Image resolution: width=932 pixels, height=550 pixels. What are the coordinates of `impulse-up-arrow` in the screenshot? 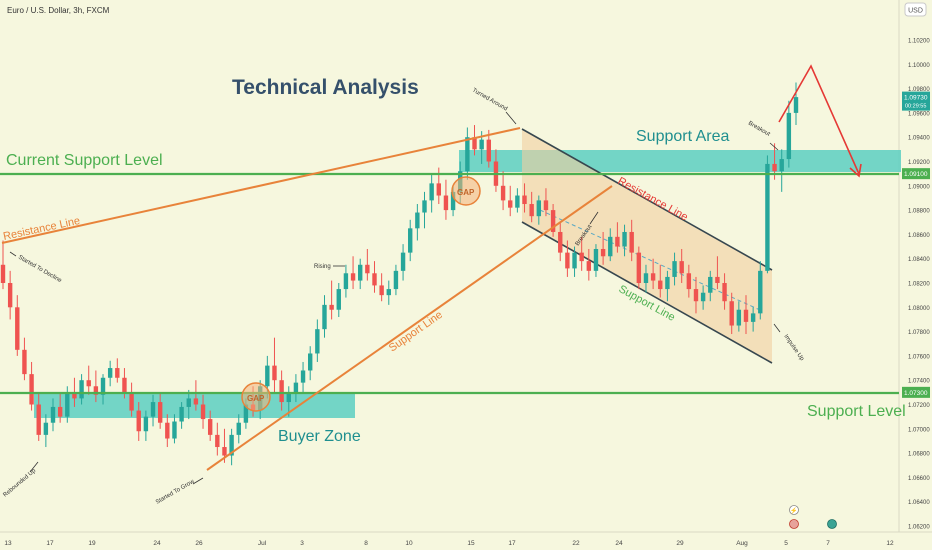 It's located at (777, 328).